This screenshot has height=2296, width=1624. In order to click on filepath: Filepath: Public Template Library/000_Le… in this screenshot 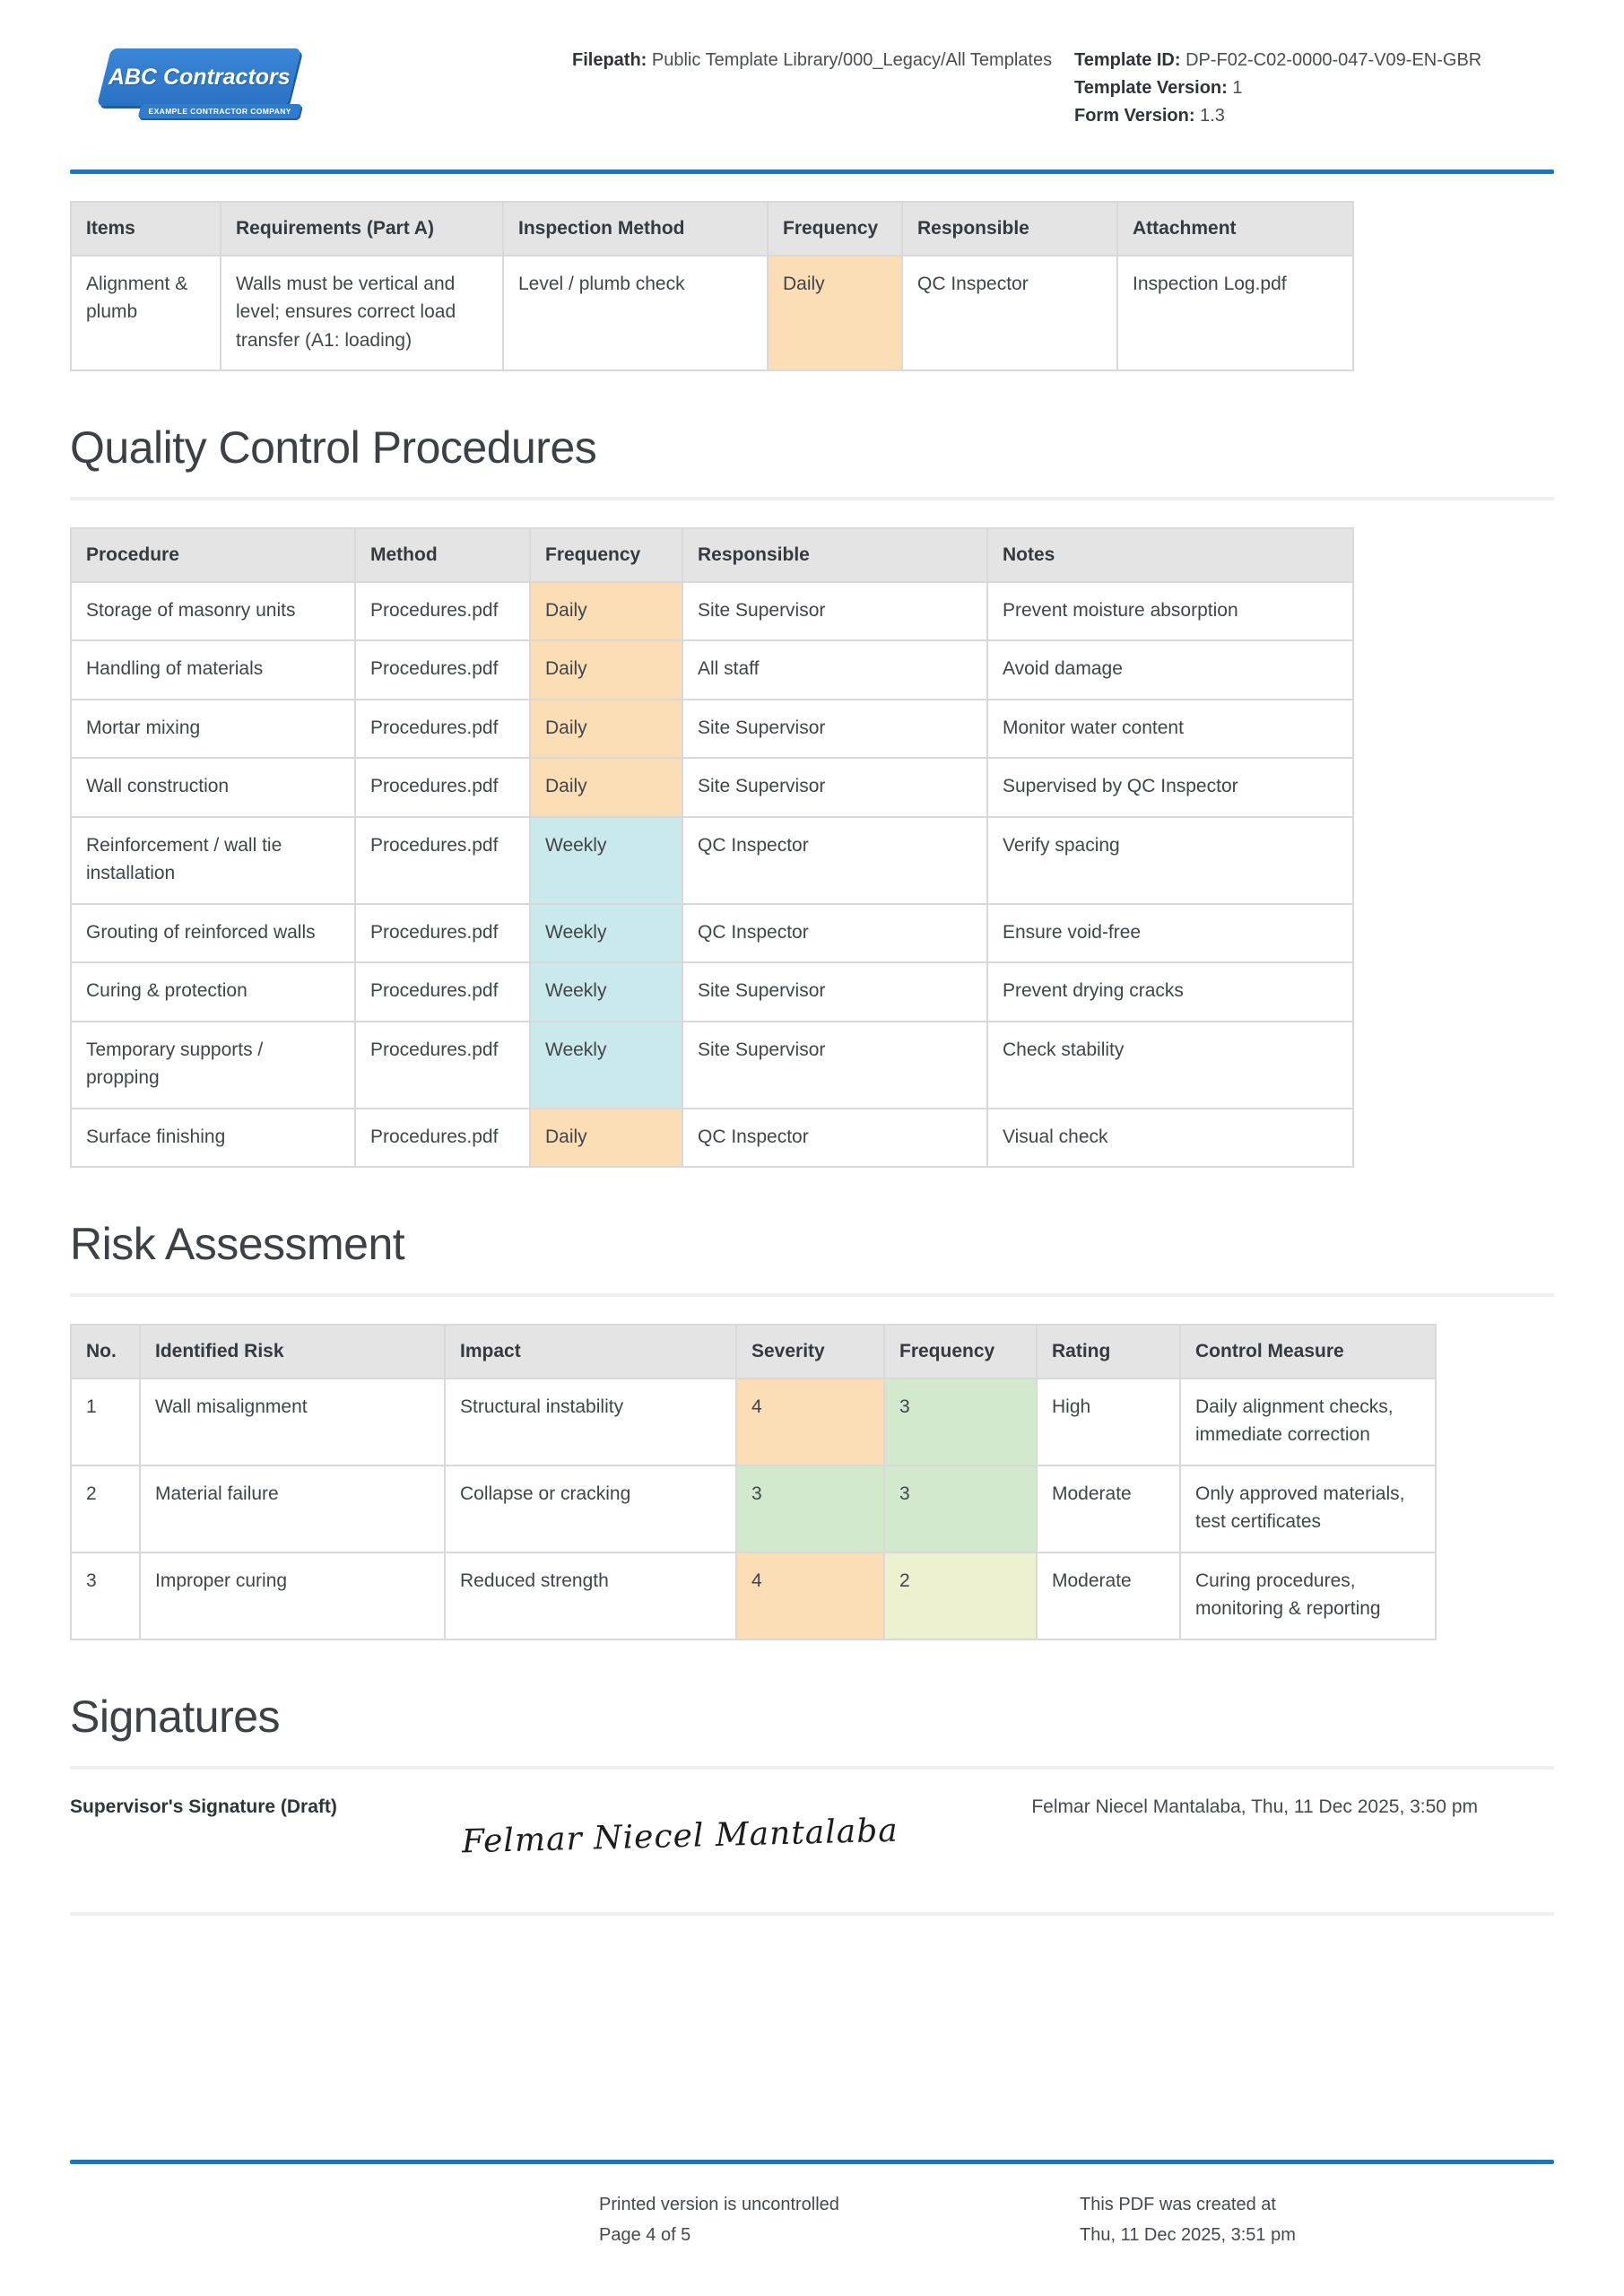, I will do `click(823, 59)`.